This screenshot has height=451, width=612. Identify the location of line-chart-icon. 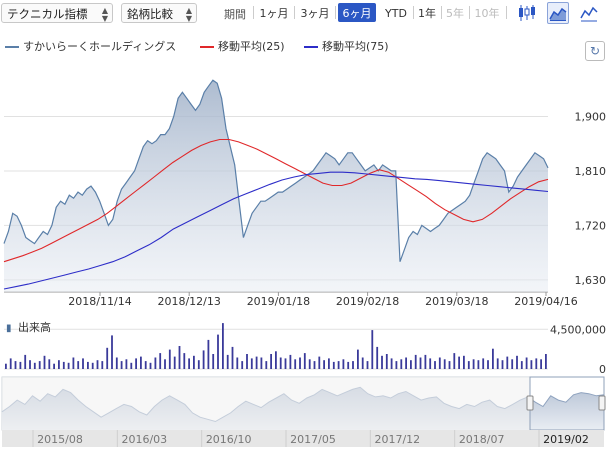
(589, 13).